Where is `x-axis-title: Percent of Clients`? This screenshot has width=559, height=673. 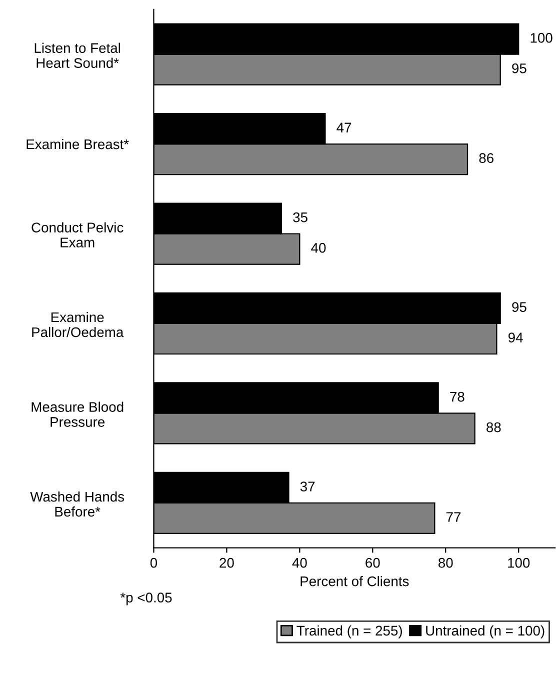 x-axis-title: Percent of Clients is located at coordinates (354, 581).